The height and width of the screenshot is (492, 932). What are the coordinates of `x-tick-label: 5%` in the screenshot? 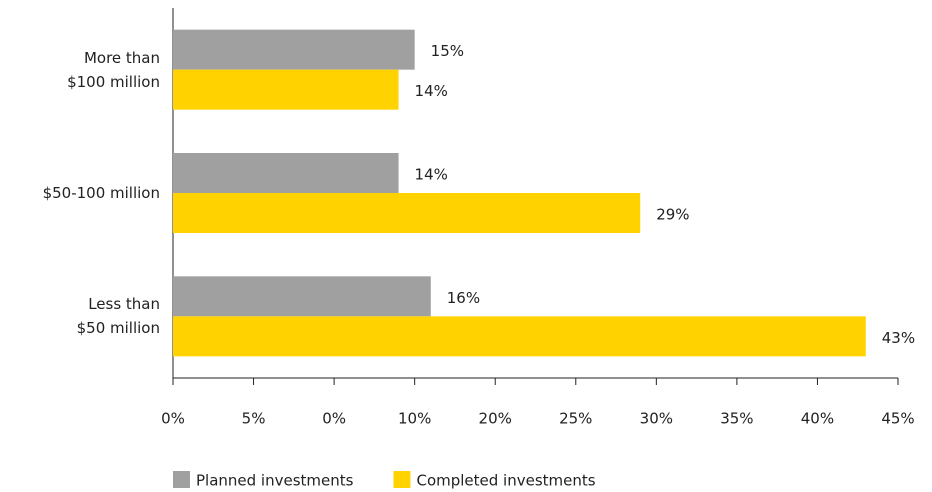 It's located at (254, 419).